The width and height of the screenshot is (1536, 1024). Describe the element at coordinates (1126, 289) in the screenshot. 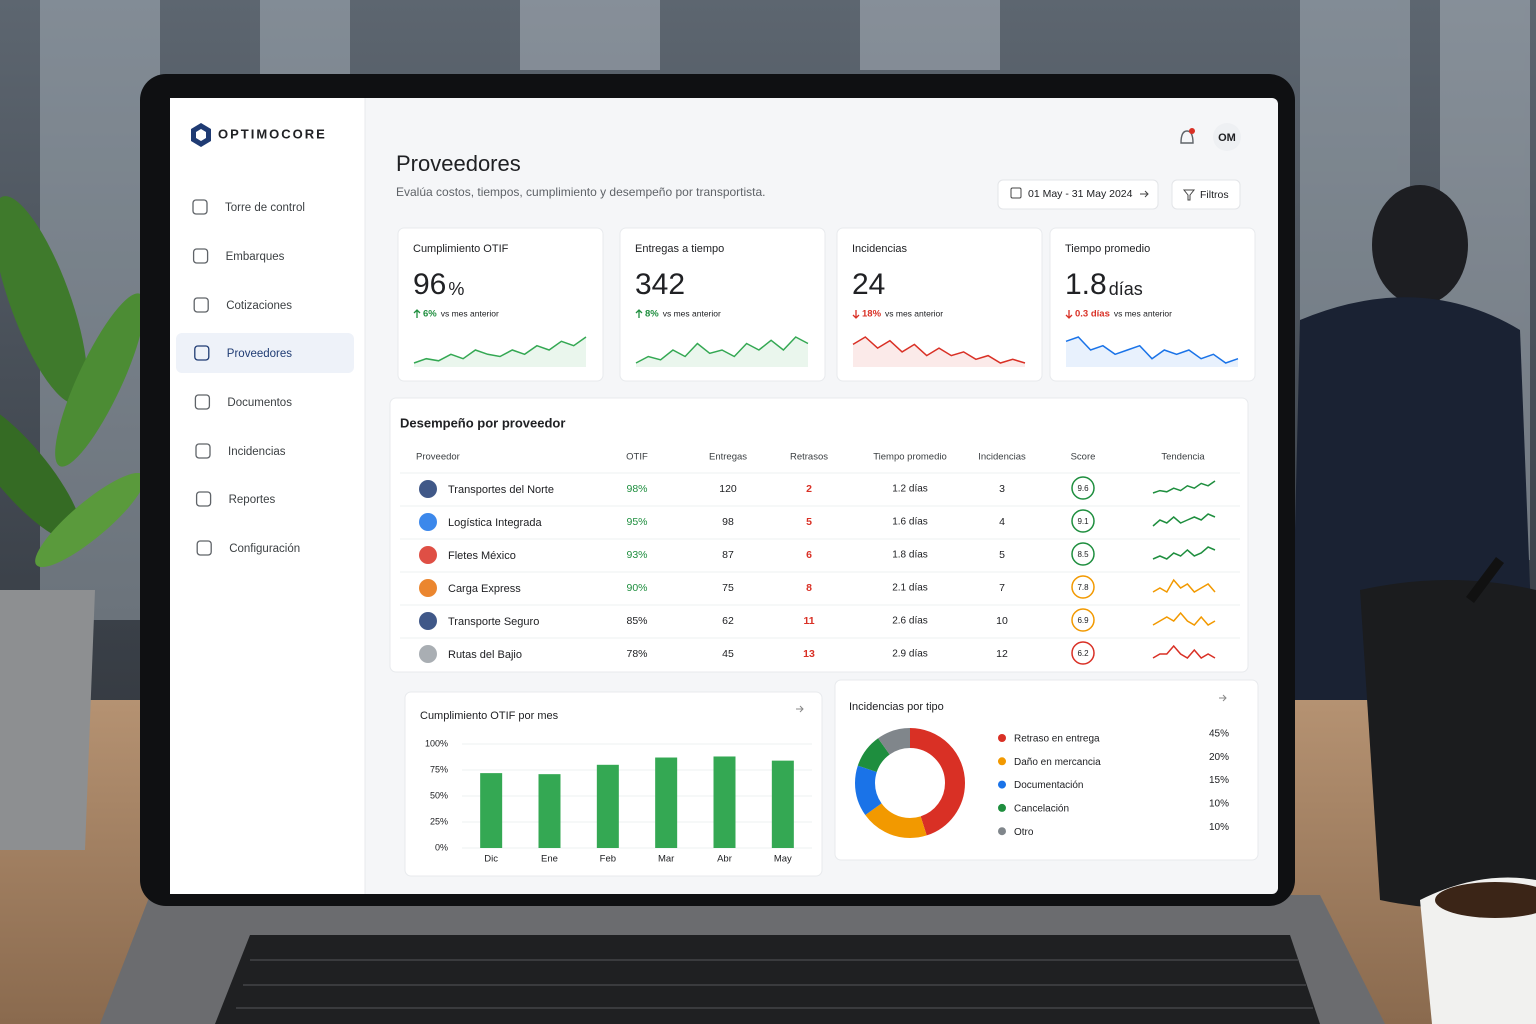

I see `kpi-unit: días` at that location.